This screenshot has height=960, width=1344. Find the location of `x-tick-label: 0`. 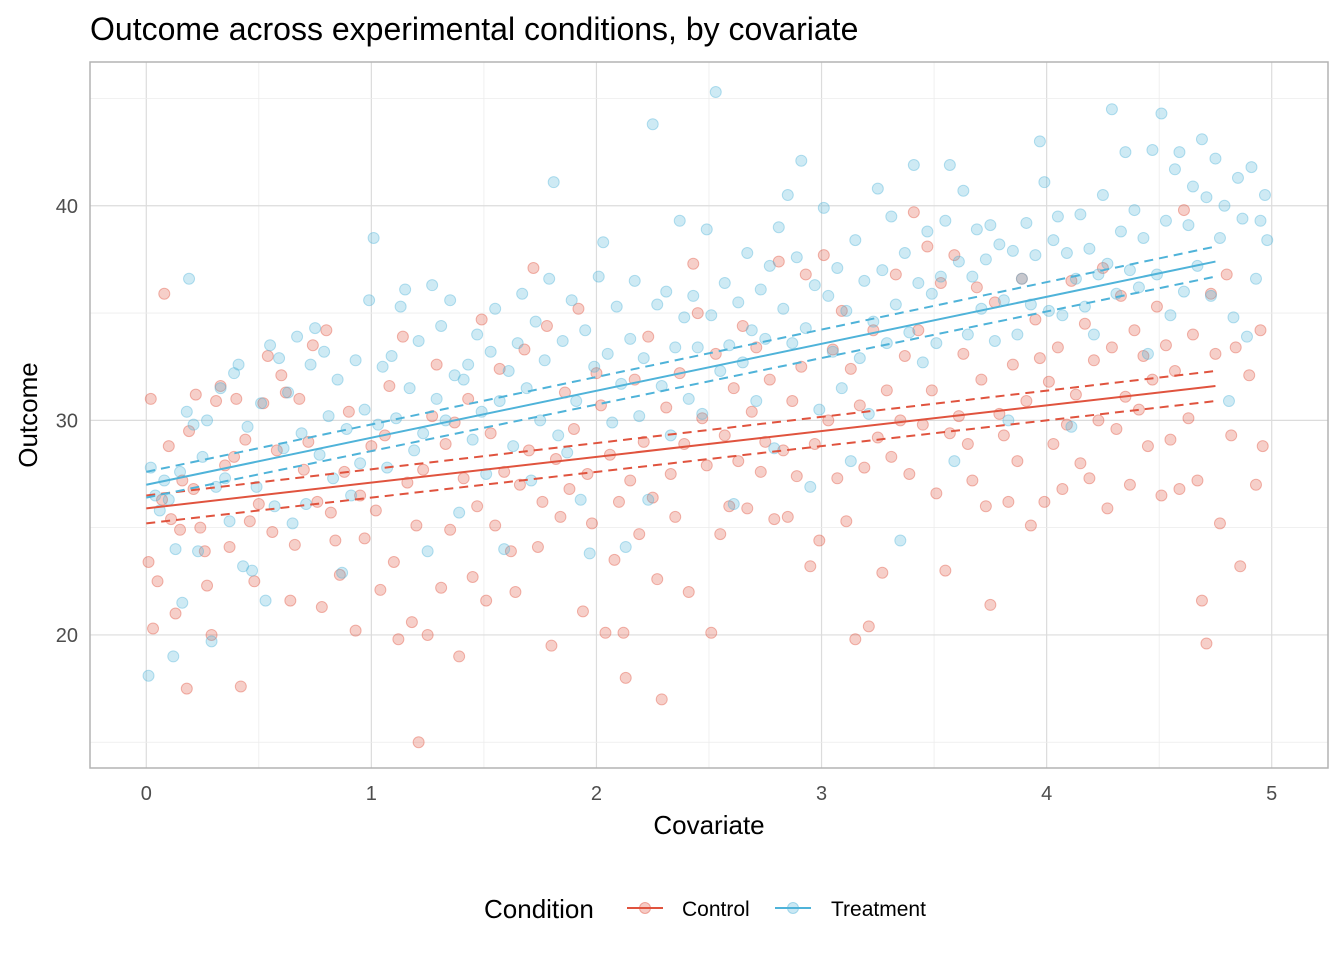

x-tick-label: 0 is located at coordinates (146, 794).